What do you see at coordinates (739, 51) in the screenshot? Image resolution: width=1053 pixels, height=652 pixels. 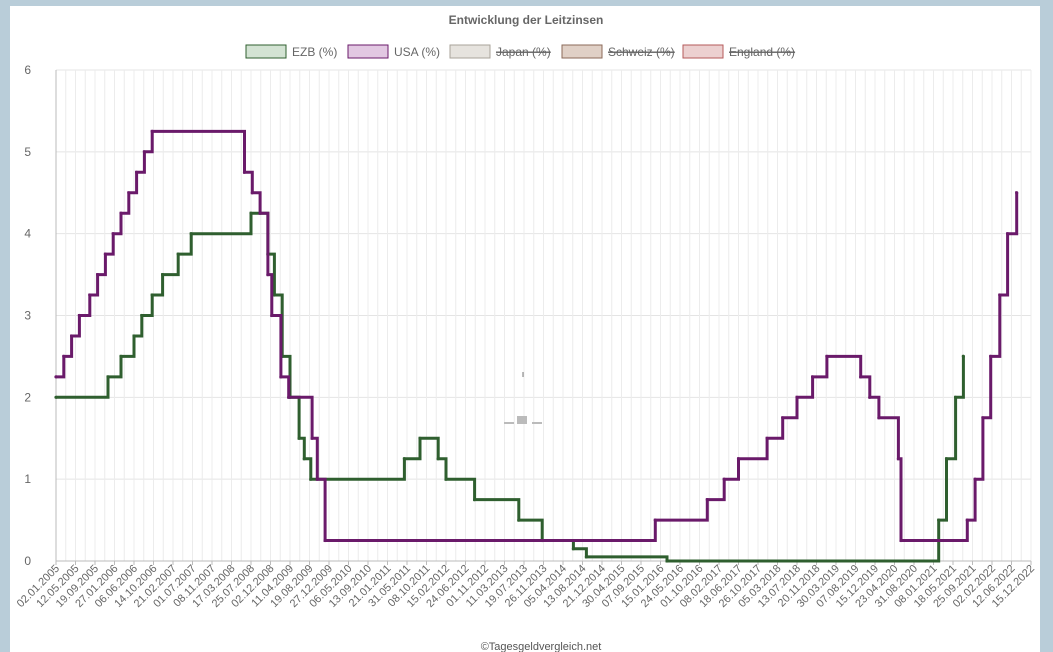 I see `legend-item-england: England (%)` at bounding box center [739, 51].